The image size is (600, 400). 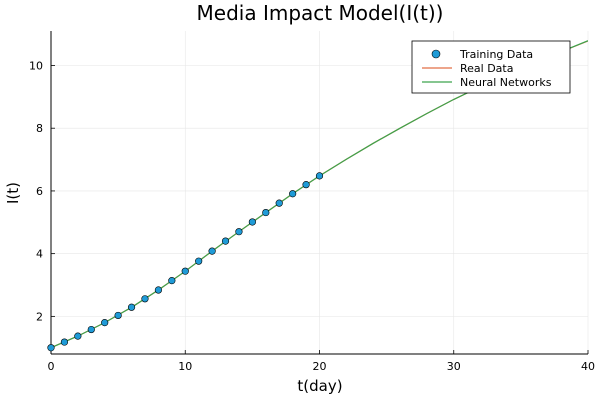 I want to click on x-tick-label: 10, so click(x=185, y=366).